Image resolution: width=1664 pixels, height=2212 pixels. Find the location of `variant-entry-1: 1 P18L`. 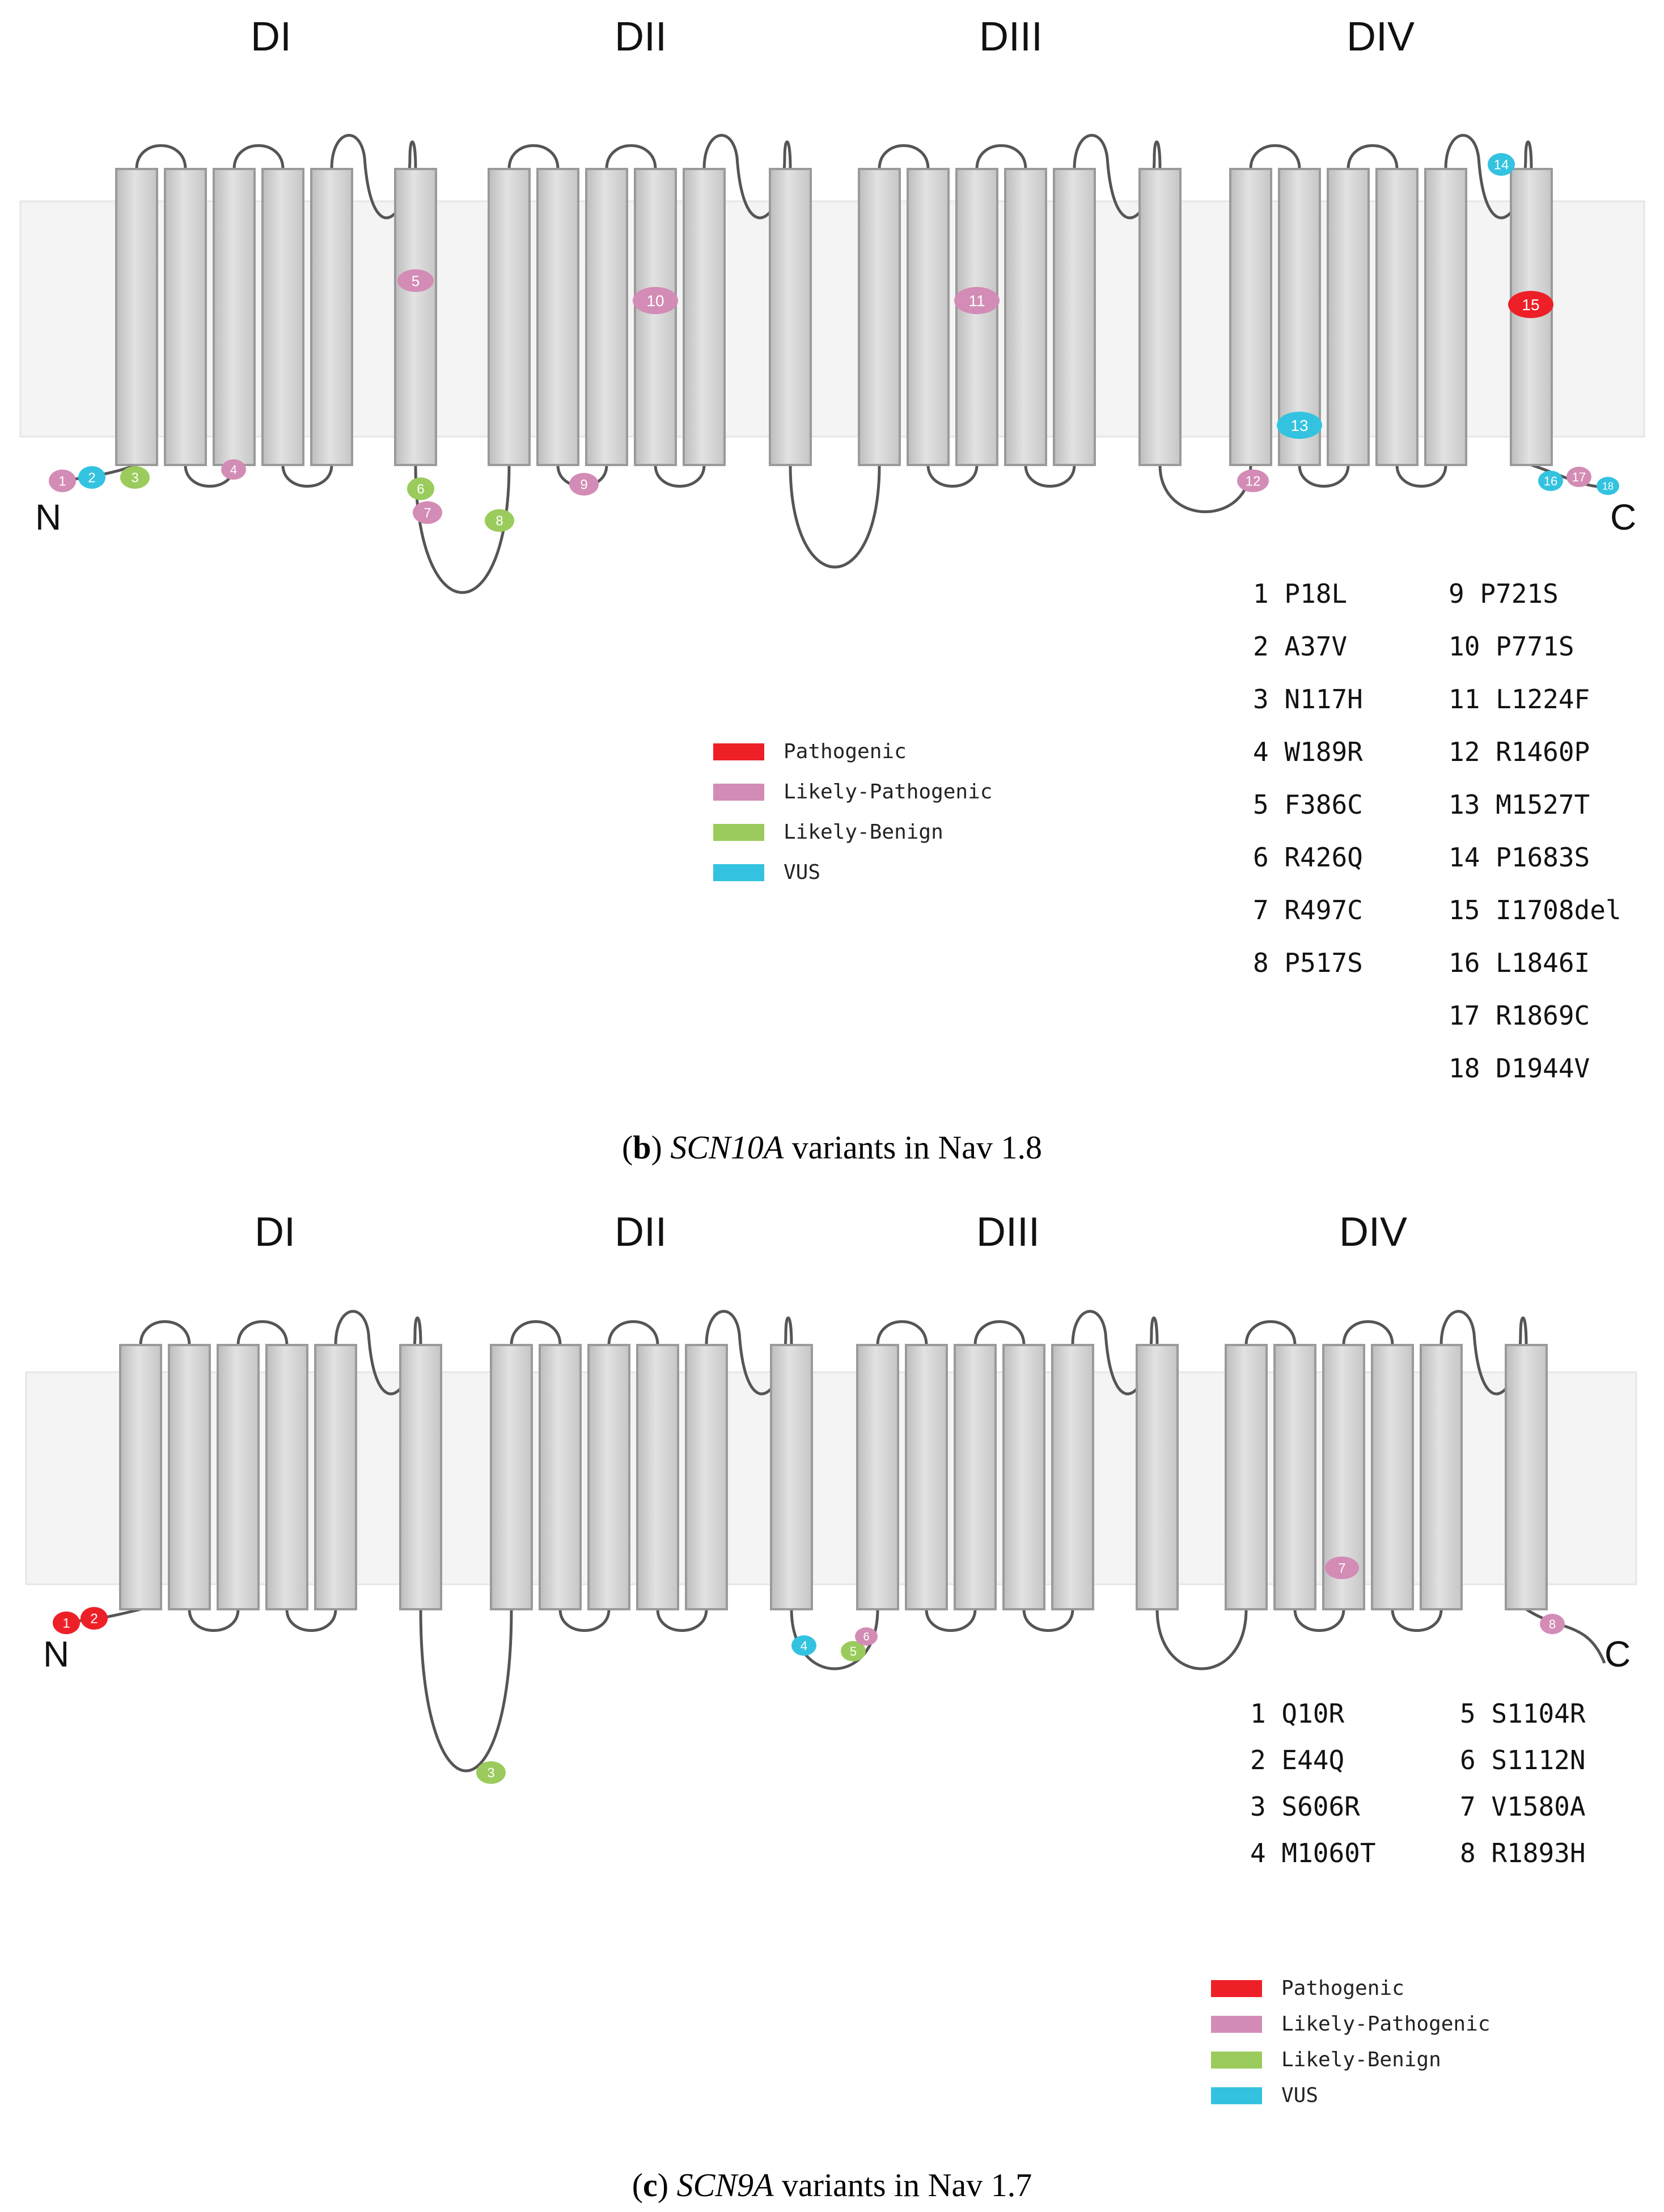

variant-entry-1: 1 P18L is located at coordinates (1301, 593).